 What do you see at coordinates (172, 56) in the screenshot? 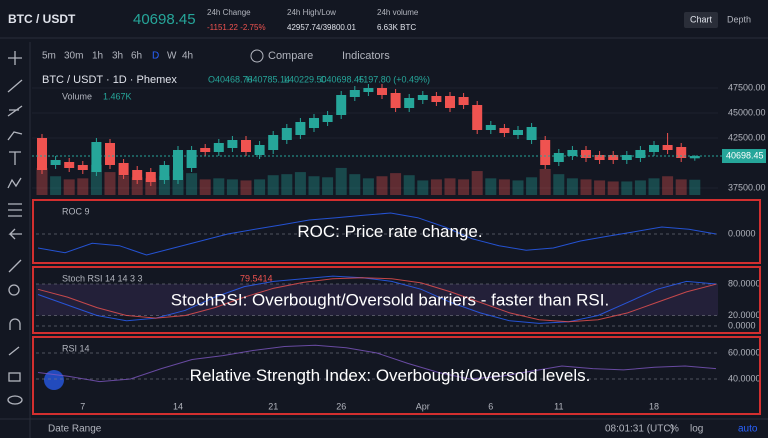
I see `interval-button: W` at bounding box center [172, 56].